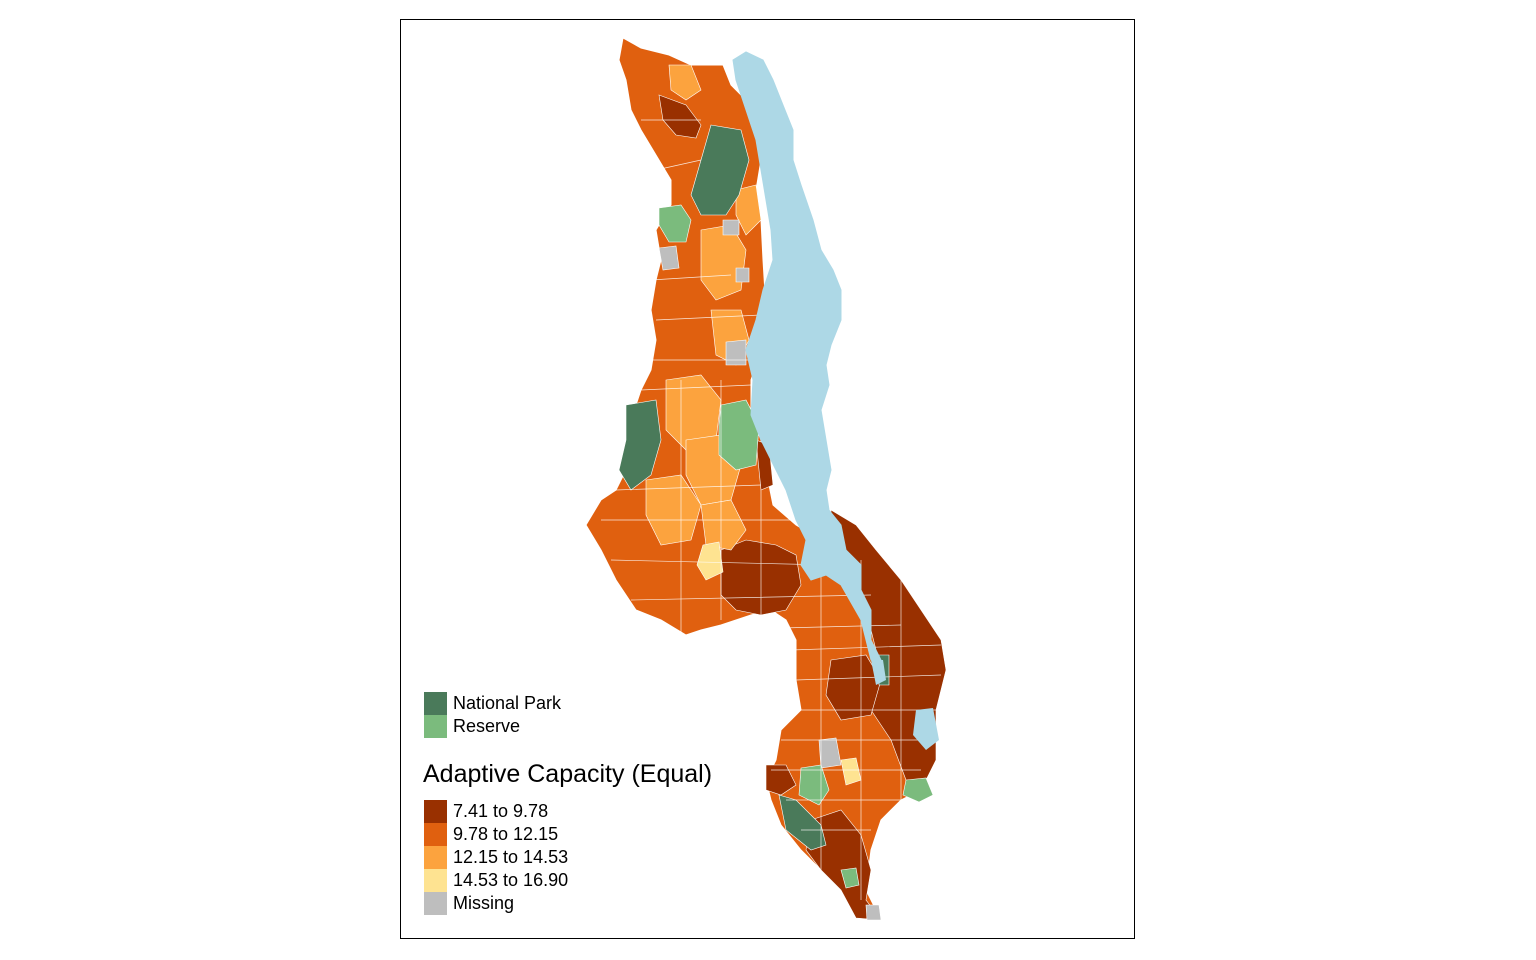 The height and width of the screenshot is (960, 1536). Describe the element at coordinates (501, 811) in the screenshot. I see `legend-label: 7.41 to 9.78` at that location.